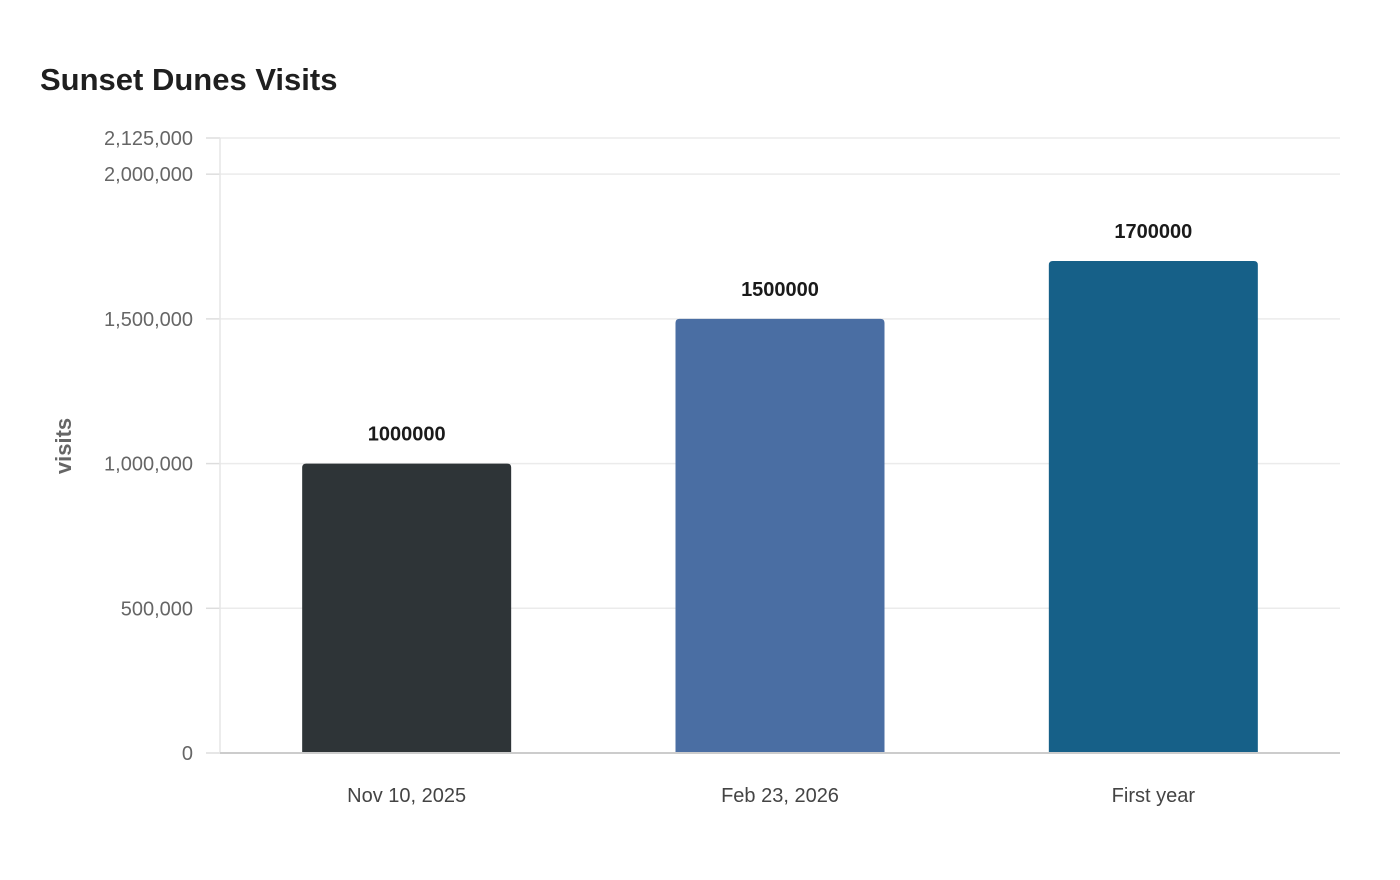  I want to click on x-tick-labels: Nov 10, 2025 Feb 23, 2026 First year, so click(771, 796).